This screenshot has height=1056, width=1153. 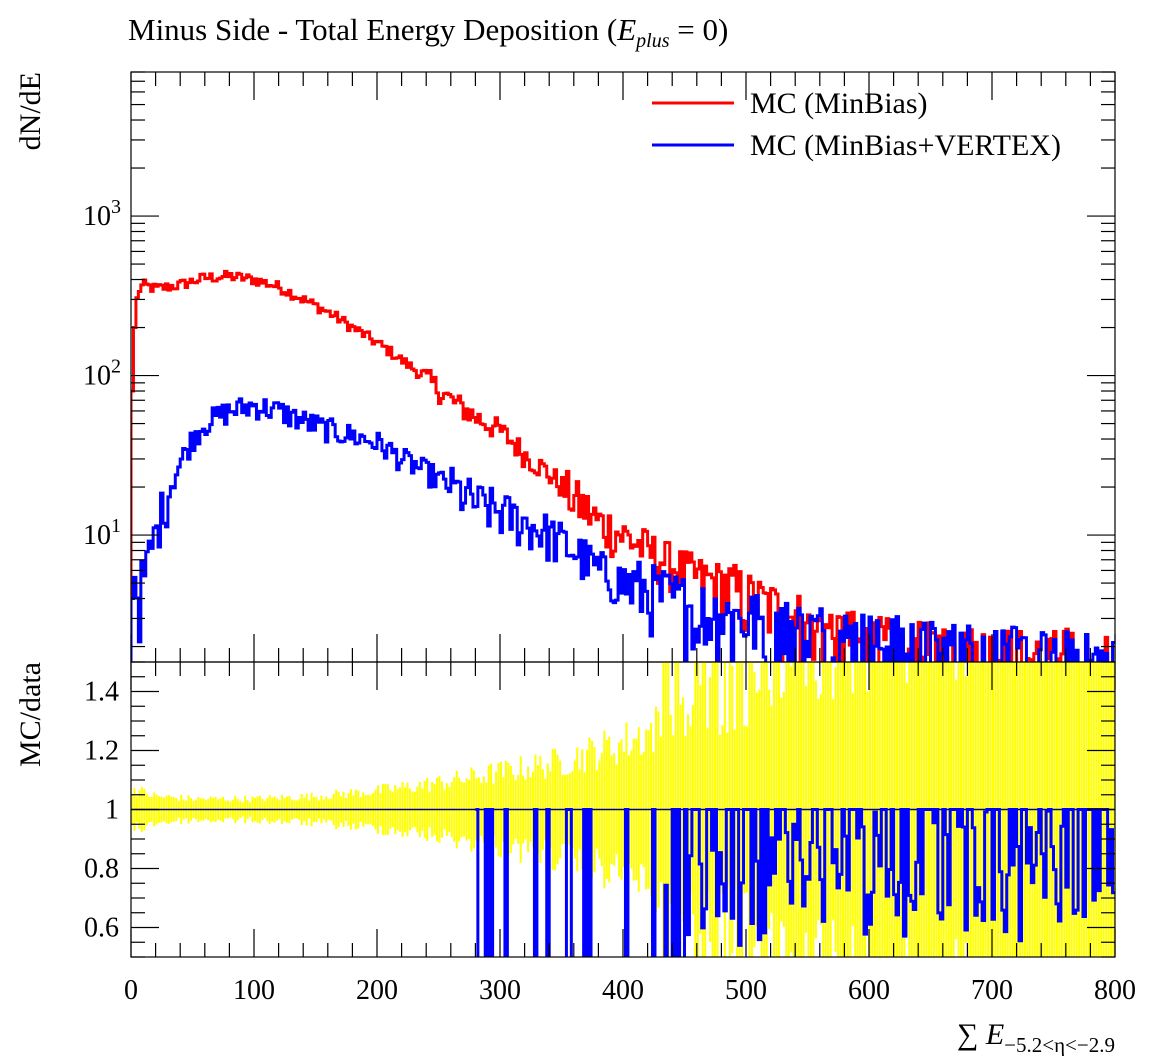 What do you see at coordinates (102, 214) in the screenshot?
I see `y-tick-label: 10³` at bounding box center [102, 214].